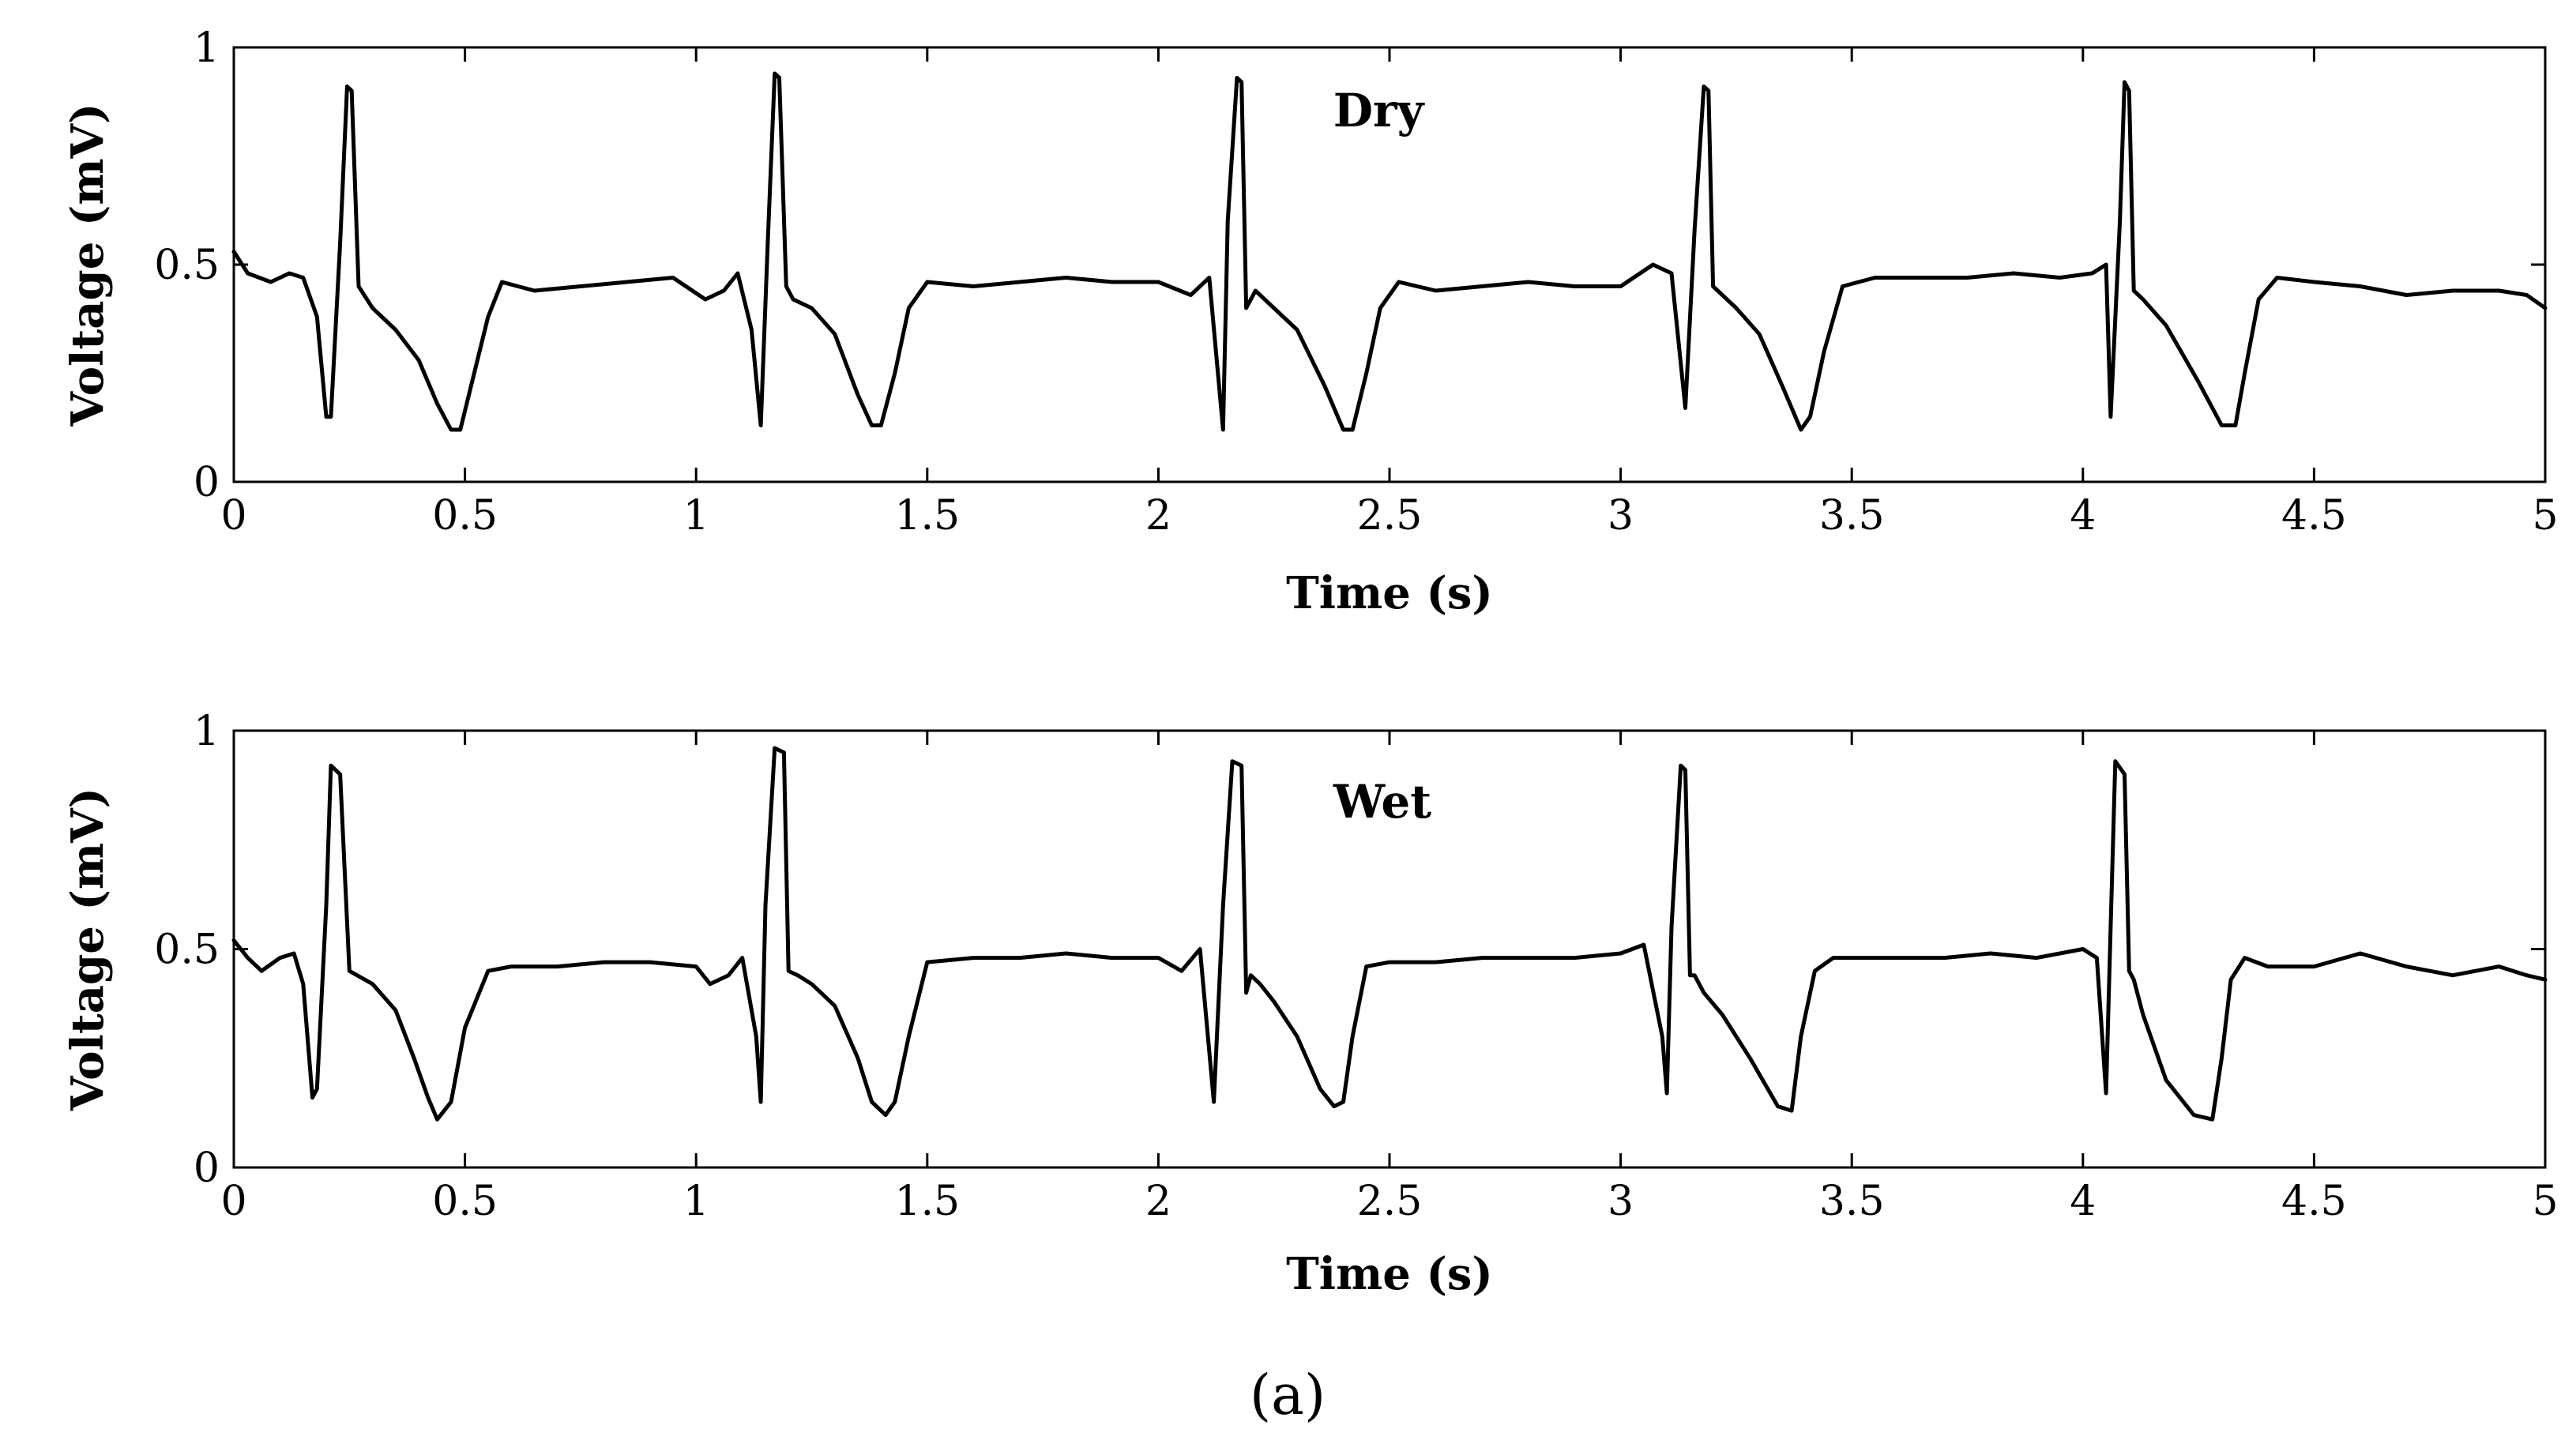 The image size is (2576, 1440). What do you see at coordinates (1382, 802) in the screenshot?
I see `panel-label: Wet` at bounding box center [1382, 802].